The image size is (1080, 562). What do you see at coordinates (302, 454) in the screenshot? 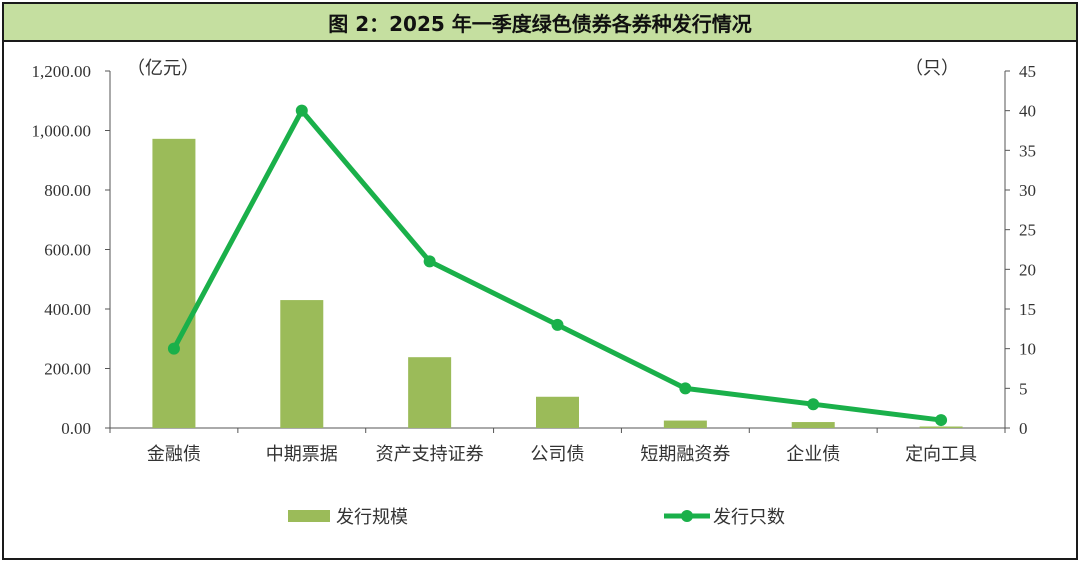
I see `category-label: 中期票据` at bounding box center [302, 454].